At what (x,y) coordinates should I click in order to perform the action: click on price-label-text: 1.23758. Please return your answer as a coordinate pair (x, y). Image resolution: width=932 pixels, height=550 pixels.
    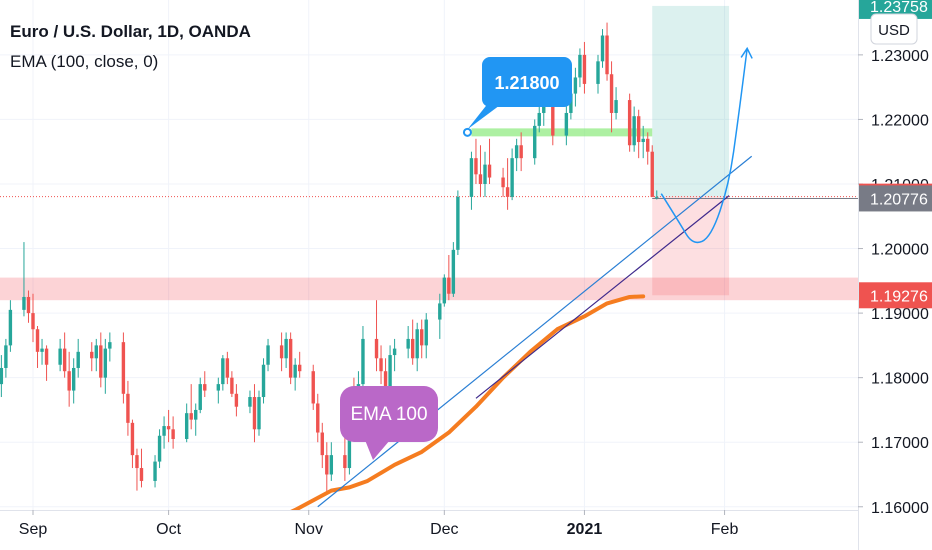
    Looking at the image, I should click on (899, 8).